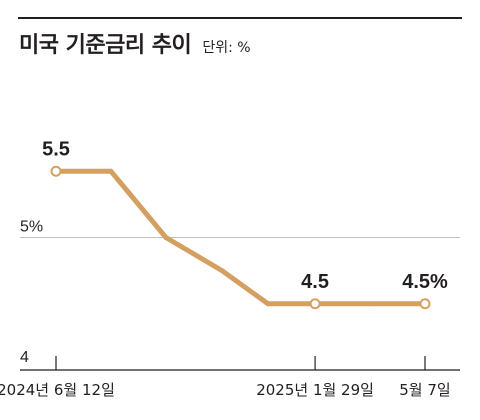 The width and height of the screenshot is (480, 420). What do you see at coordinates (56, 149) in the screenshot?
I see `data-label: 5.5` at bounding box center [56, 149].